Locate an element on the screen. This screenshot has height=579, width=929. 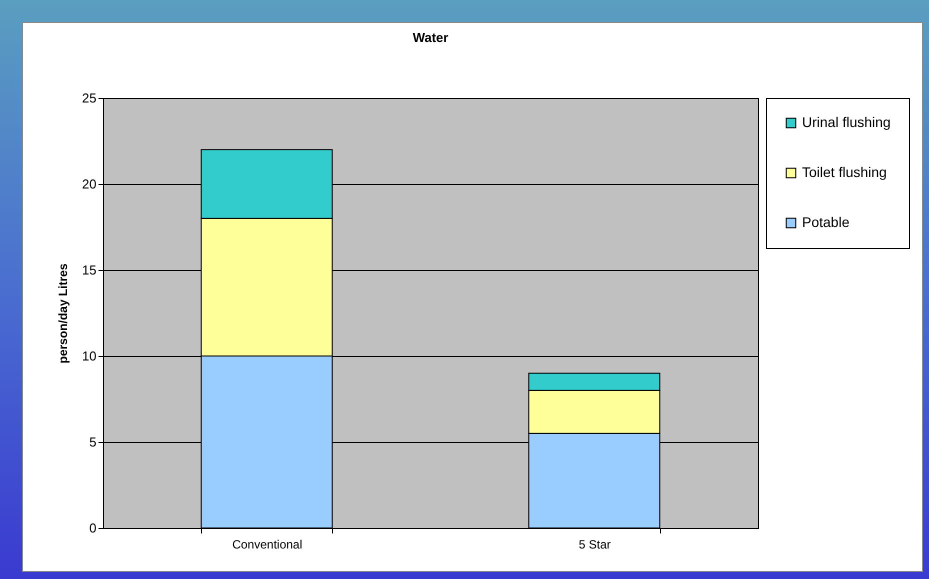
y-axis-title: person/day Litres is located at coordinates (63, 313).